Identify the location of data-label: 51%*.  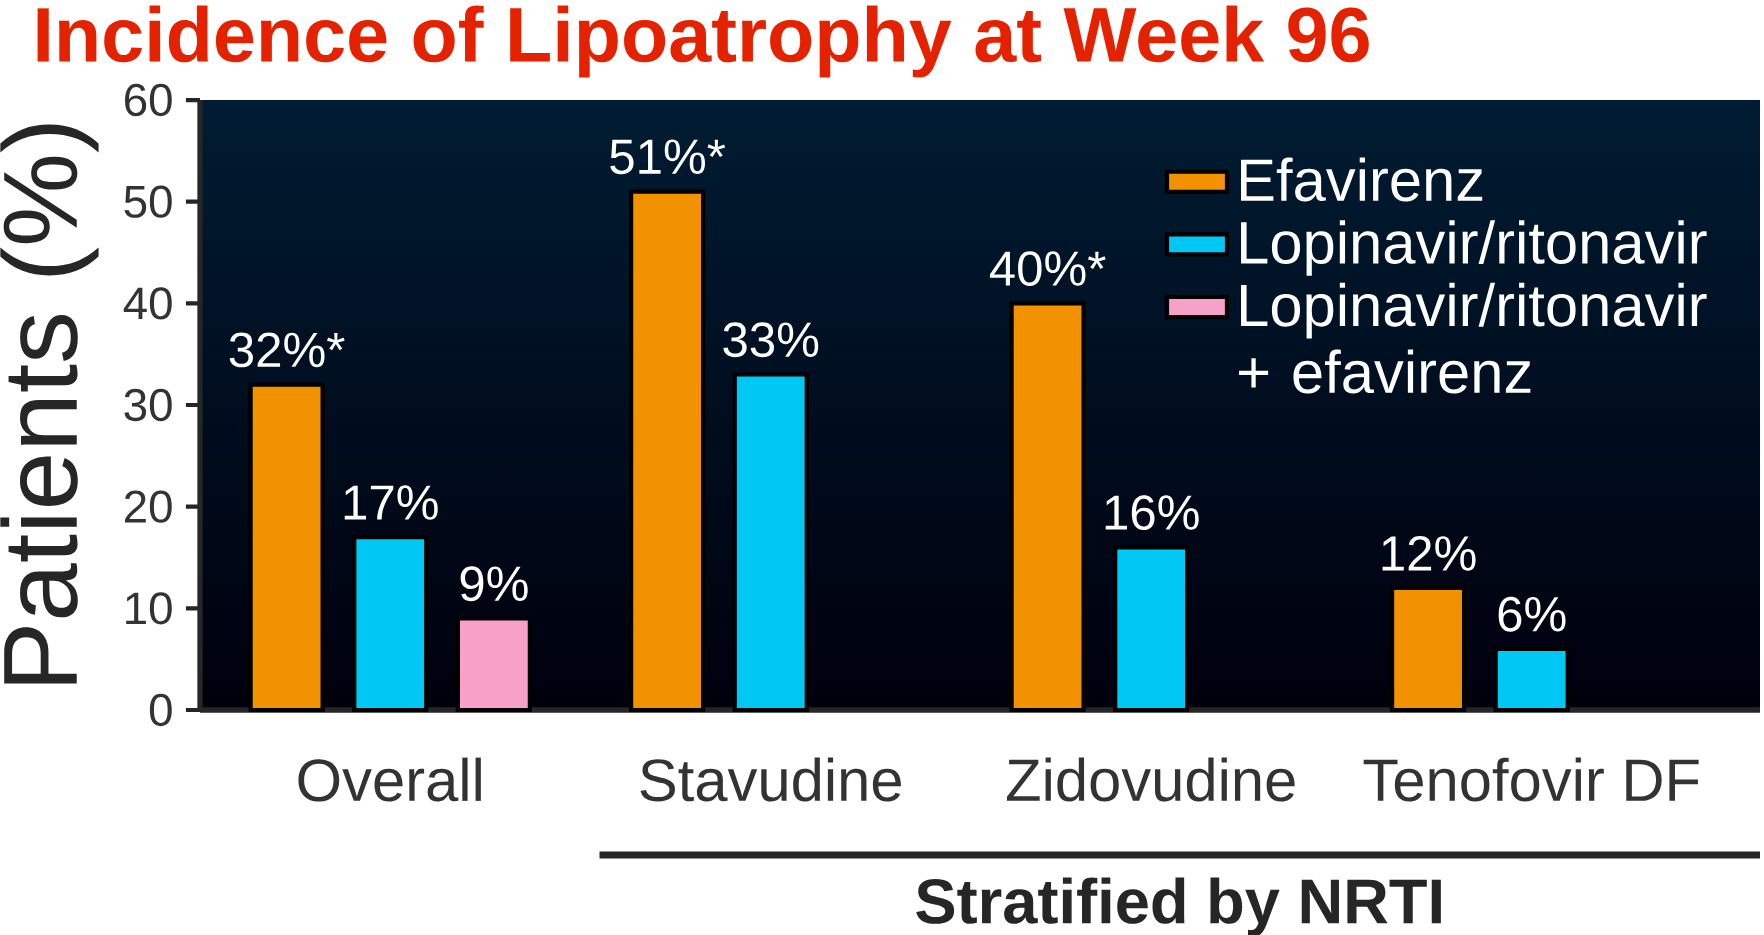
(668, 157).